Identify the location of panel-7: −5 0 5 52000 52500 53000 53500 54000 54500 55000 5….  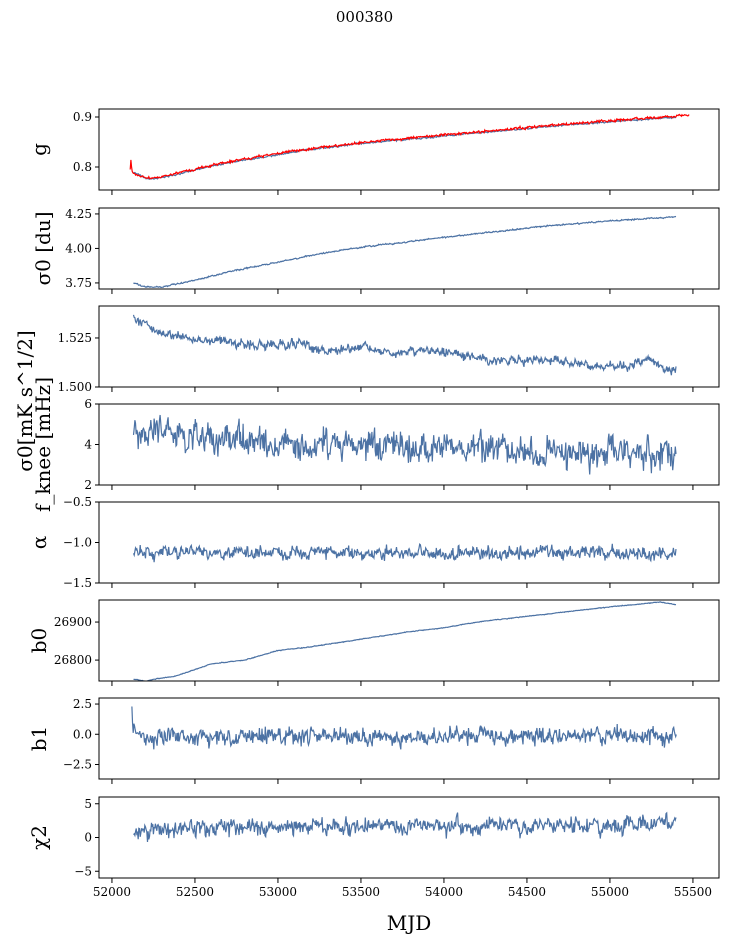
(373, 847).